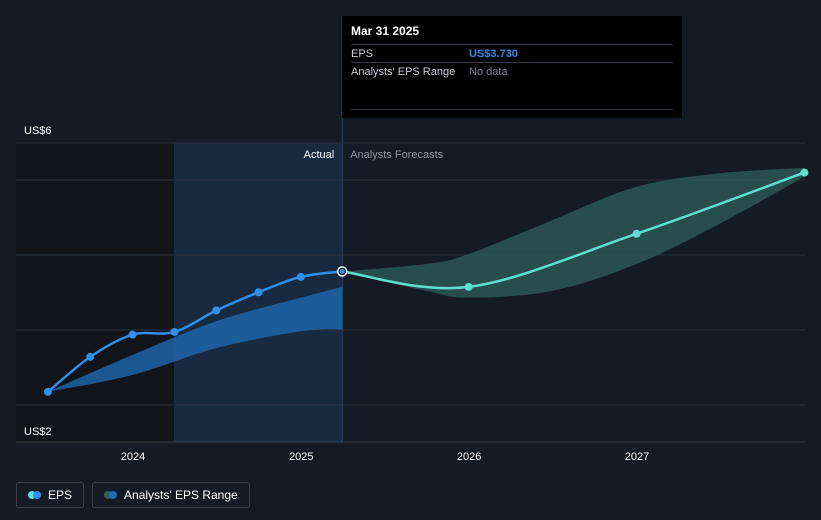 This screenshot has width=821, height=520. I want to click on tooltip-eps-value: US$3.730, so click(493, 53).